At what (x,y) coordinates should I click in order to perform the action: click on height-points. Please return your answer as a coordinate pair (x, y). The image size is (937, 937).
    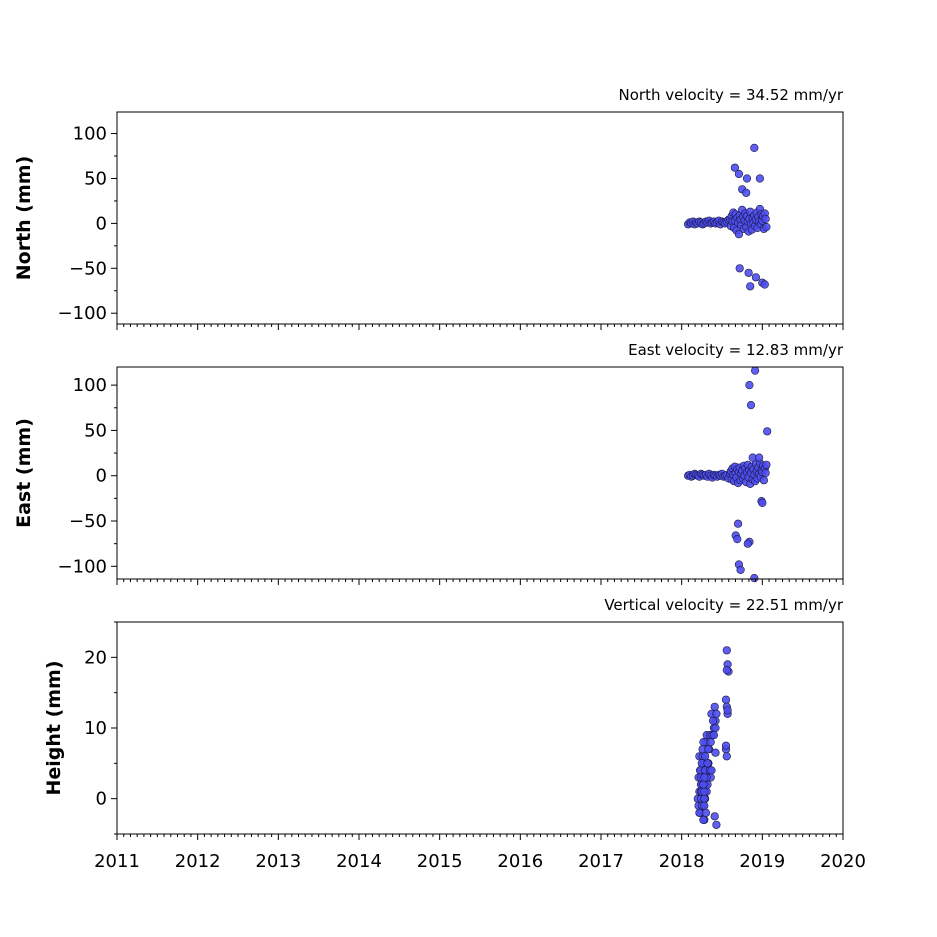
    Looking at the image, I should click on (713, 737).